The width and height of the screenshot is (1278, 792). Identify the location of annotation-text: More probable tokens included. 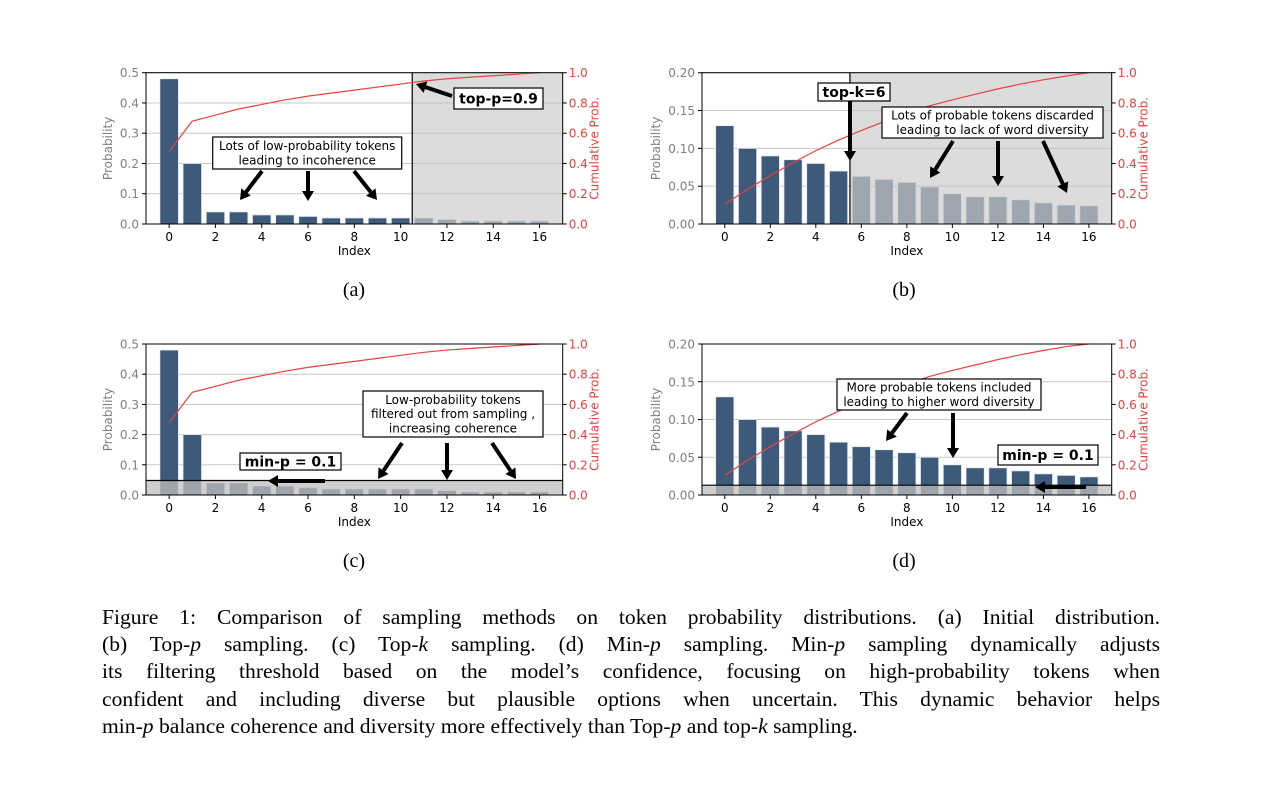
(938, 388).